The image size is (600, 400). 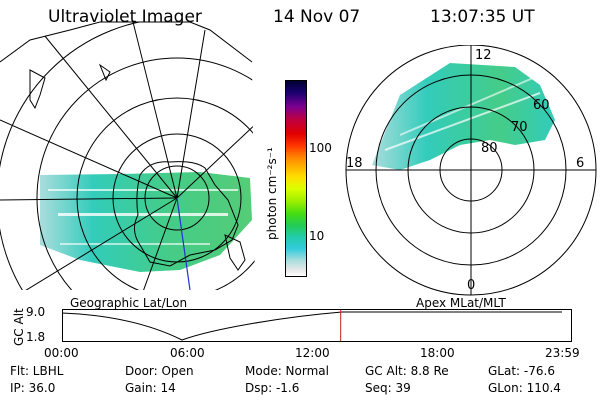 What do you see at coordinates (524, 388) in the screenshot?
I see `info-glon: GLon: 110.4` at bounding box center [524, 388].